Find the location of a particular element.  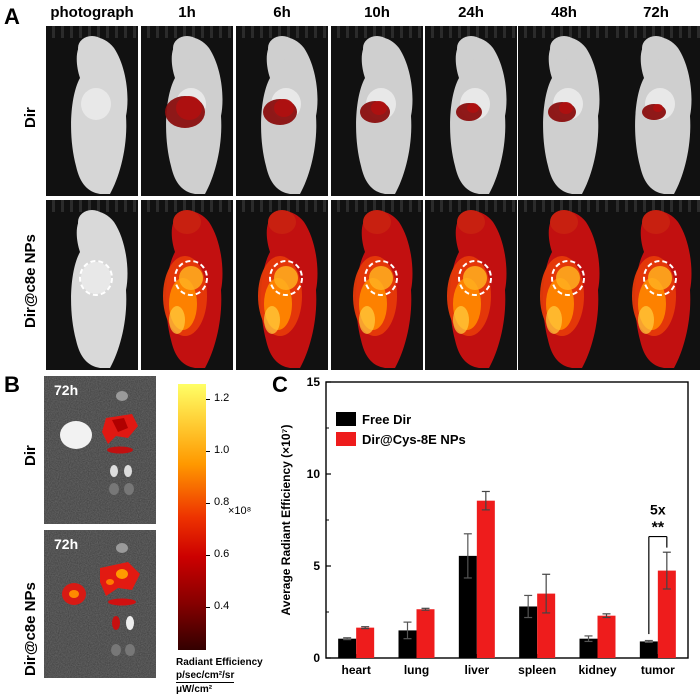

image-tile-row0-col3 is located at coordinates (377, 111).